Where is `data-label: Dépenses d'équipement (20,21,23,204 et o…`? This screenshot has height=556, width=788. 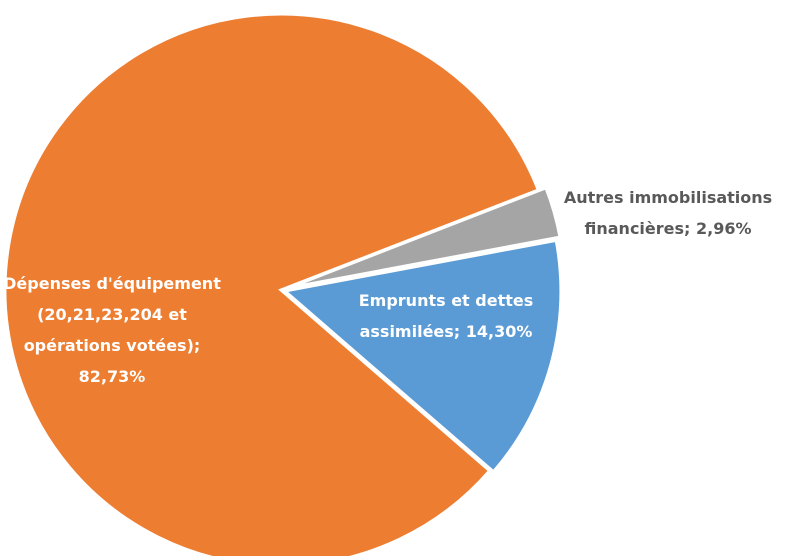 data-label: Dépenses d'équipement (20,21,23,204 et o… is located at coordinates (112, 330).